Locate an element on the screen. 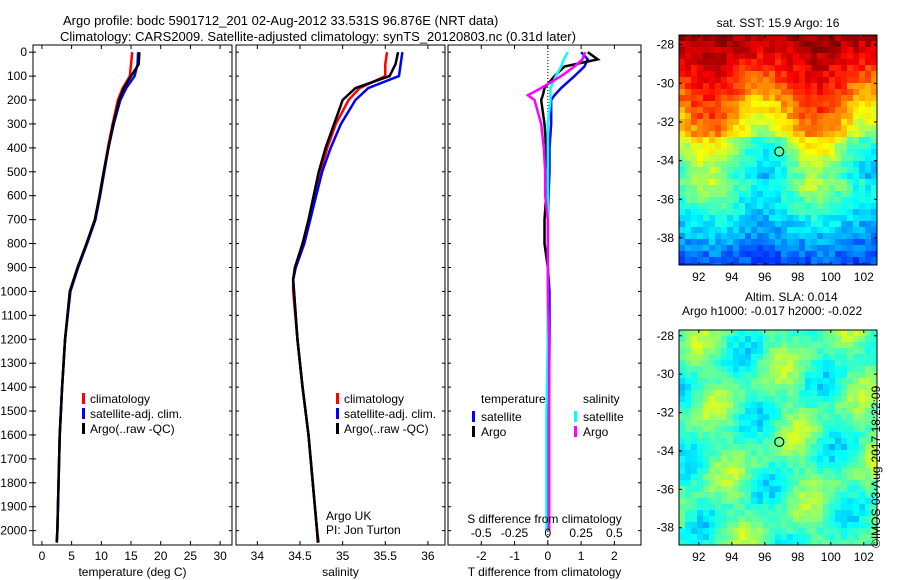  legend-swatch is located at coordinates (473, 431).